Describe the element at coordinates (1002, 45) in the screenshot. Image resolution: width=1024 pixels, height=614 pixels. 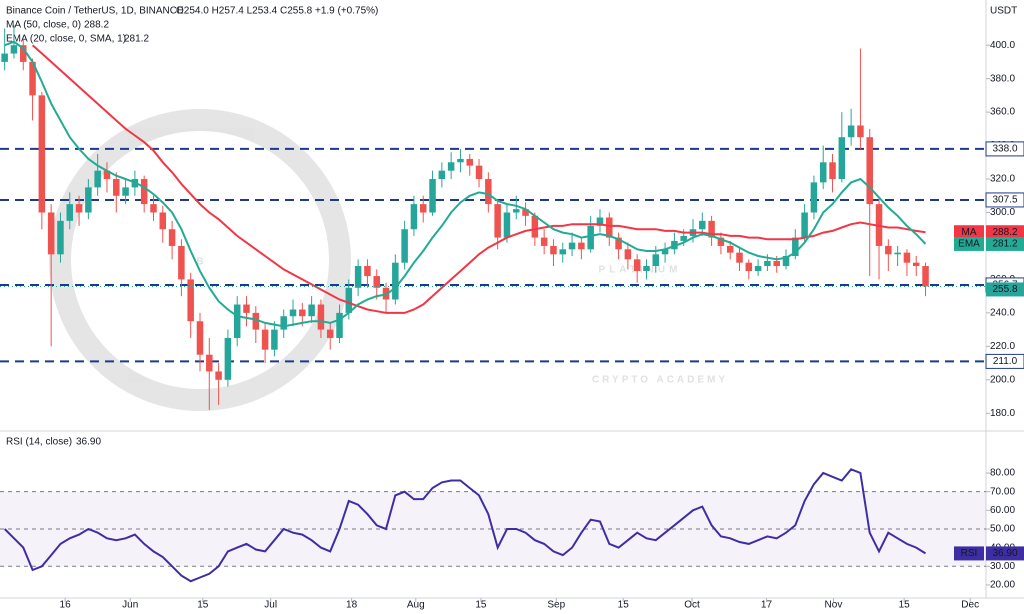
I see `y-tick-label: 400.0` at that location.